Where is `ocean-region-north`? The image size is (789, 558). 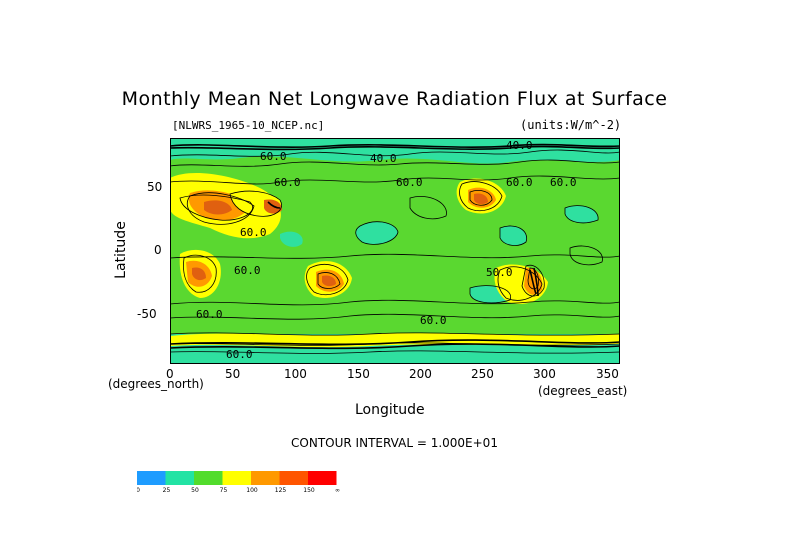 ocean-region-north is located at coordinates (395, 151).